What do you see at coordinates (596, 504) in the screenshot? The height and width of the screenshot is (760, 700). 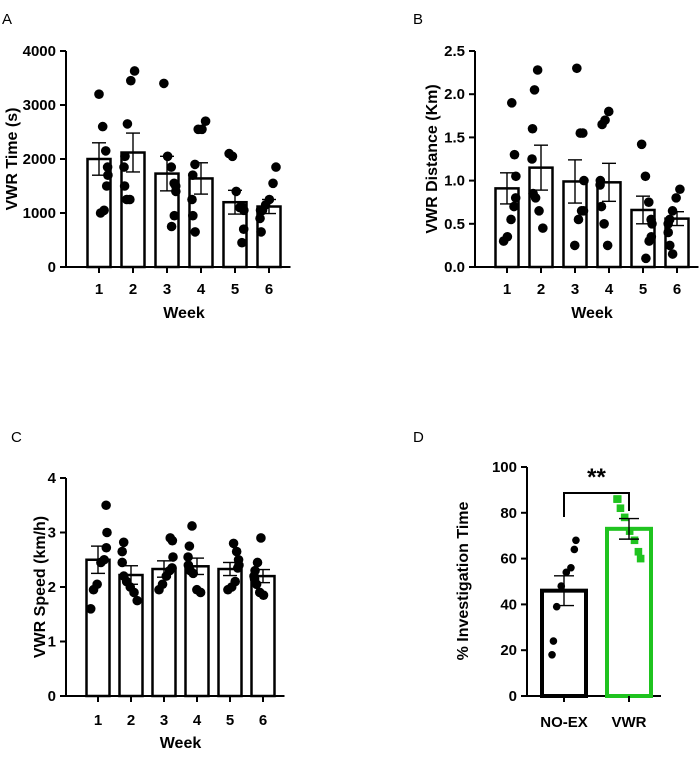 I see `significance-bracket` at bounding box center [596, 504].